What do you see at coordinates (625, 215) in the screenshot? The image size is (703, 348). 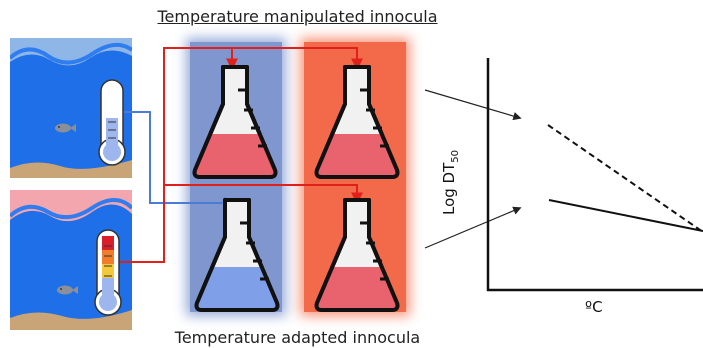 I see `adapted-trend-line` at bounding box center [625, 215].